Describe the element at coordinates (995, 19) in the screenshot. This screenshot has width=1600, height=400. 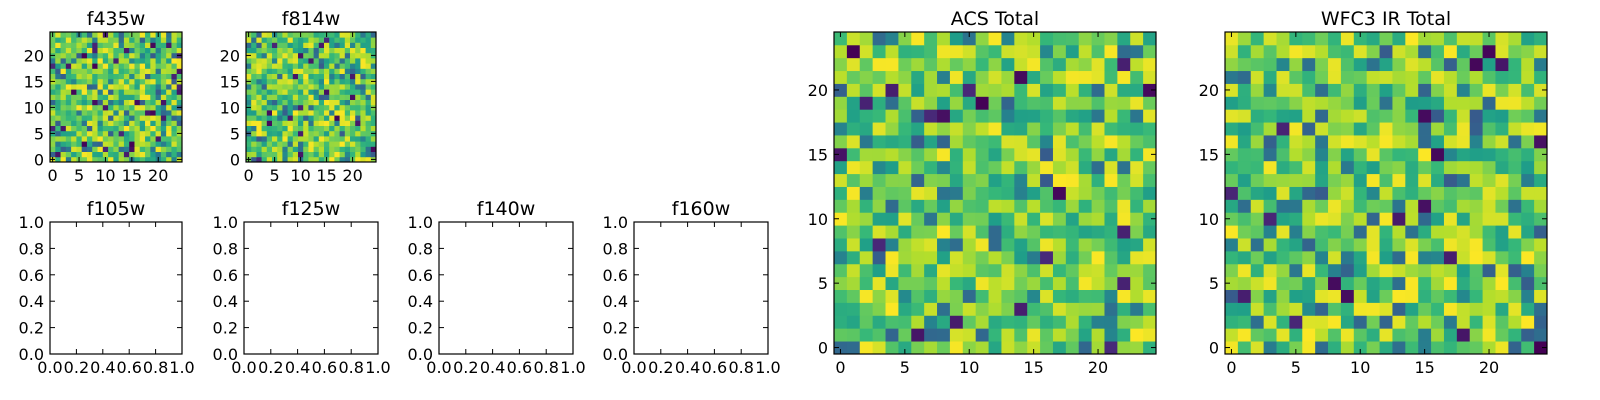
I see `panel-title: ACS Total` at that location.